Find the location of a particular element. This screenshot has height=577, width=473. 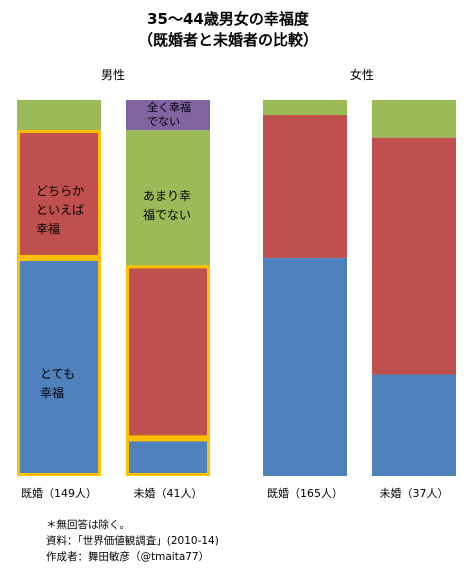

bar-male-single-somewhat-happy is located at coordinates (168, 352).